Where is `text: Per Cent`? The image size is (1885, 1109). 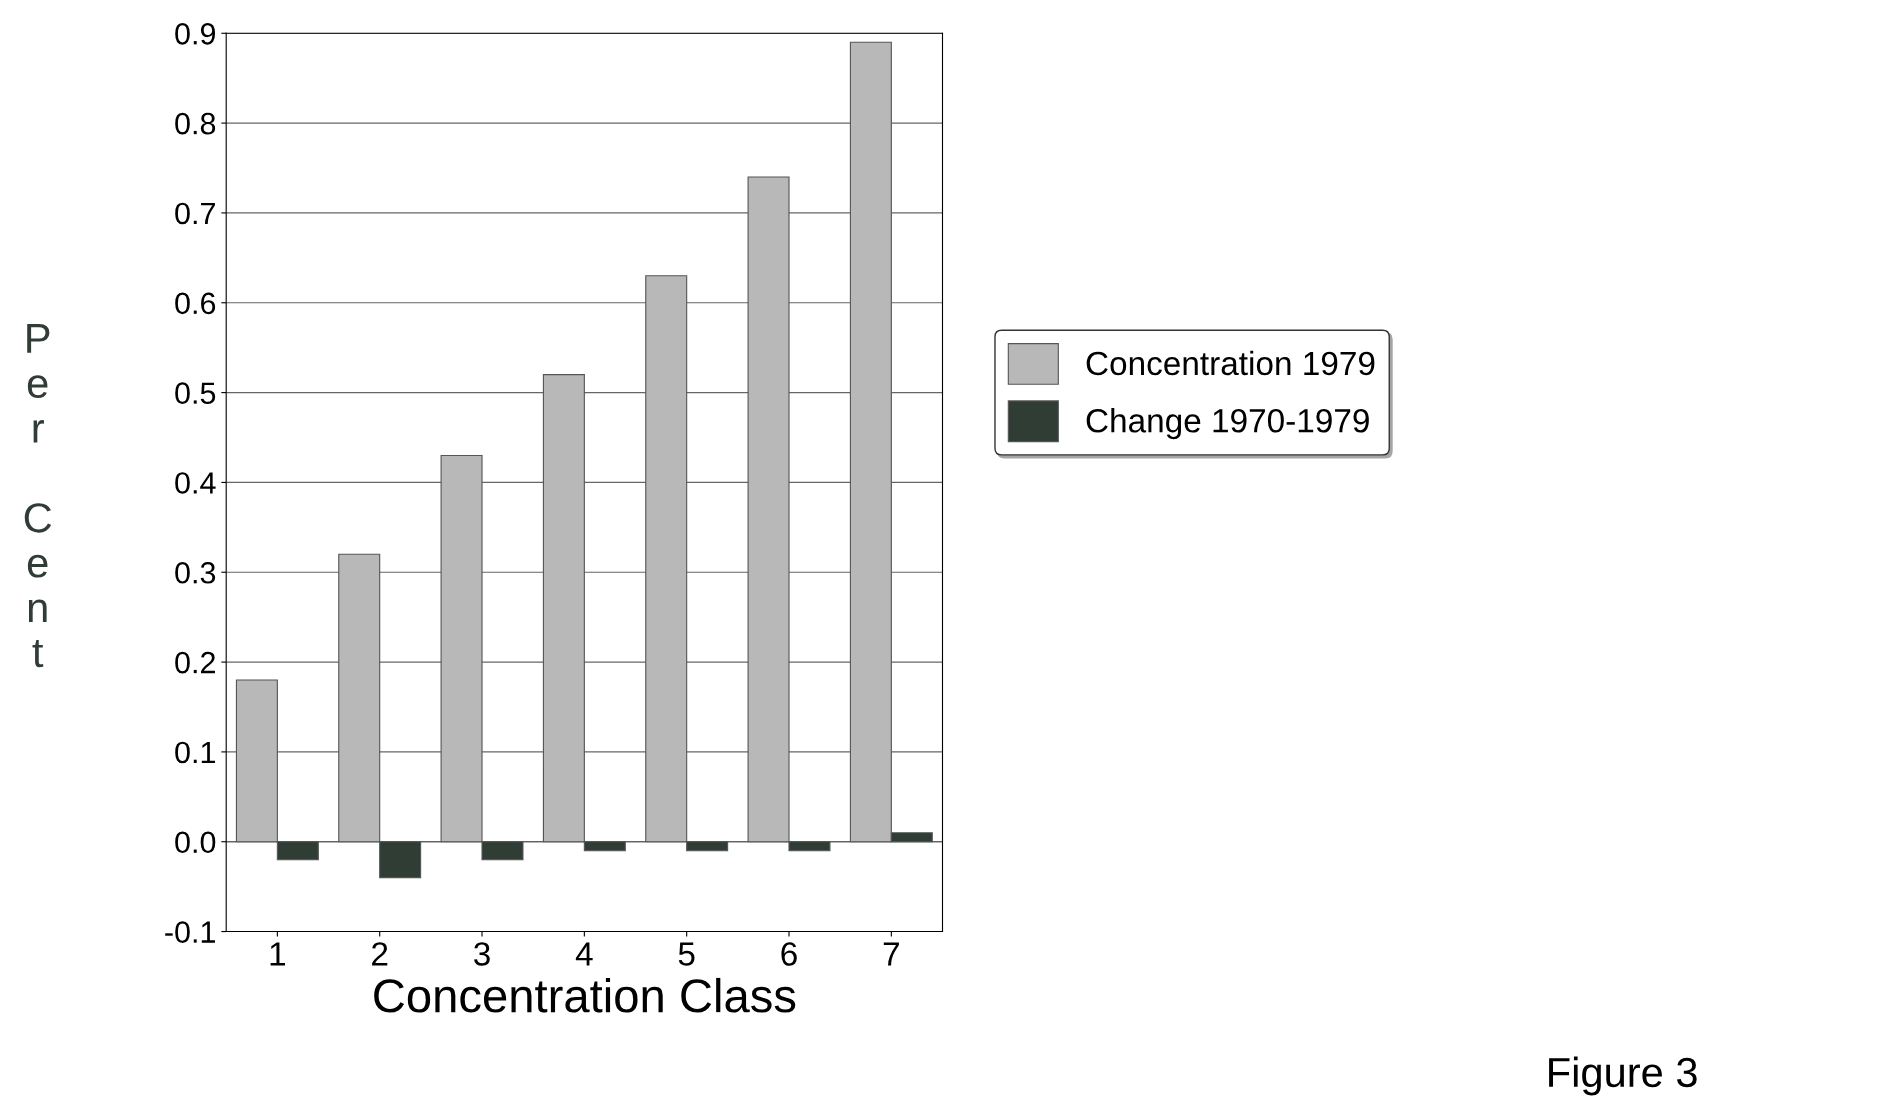
text: Per Cent is located at coordinates (38, 496).